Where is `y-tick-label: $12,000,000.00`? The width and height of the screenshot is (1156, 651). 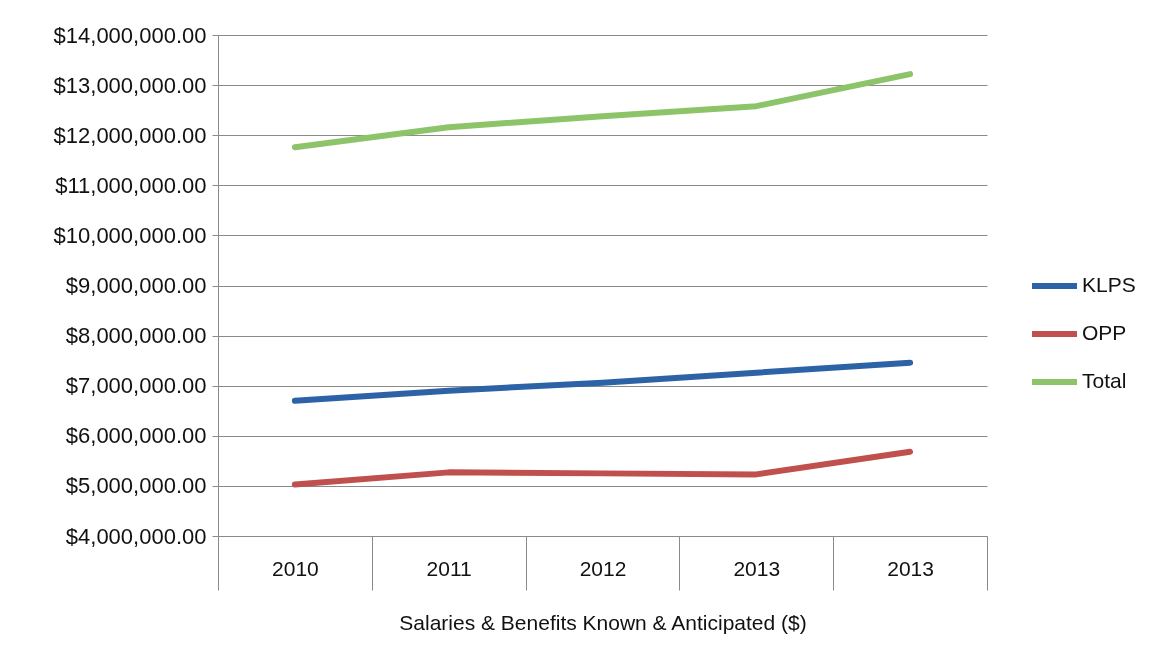 y-tick-label: $12,000,000.00 is located at coordinates (130, 135).